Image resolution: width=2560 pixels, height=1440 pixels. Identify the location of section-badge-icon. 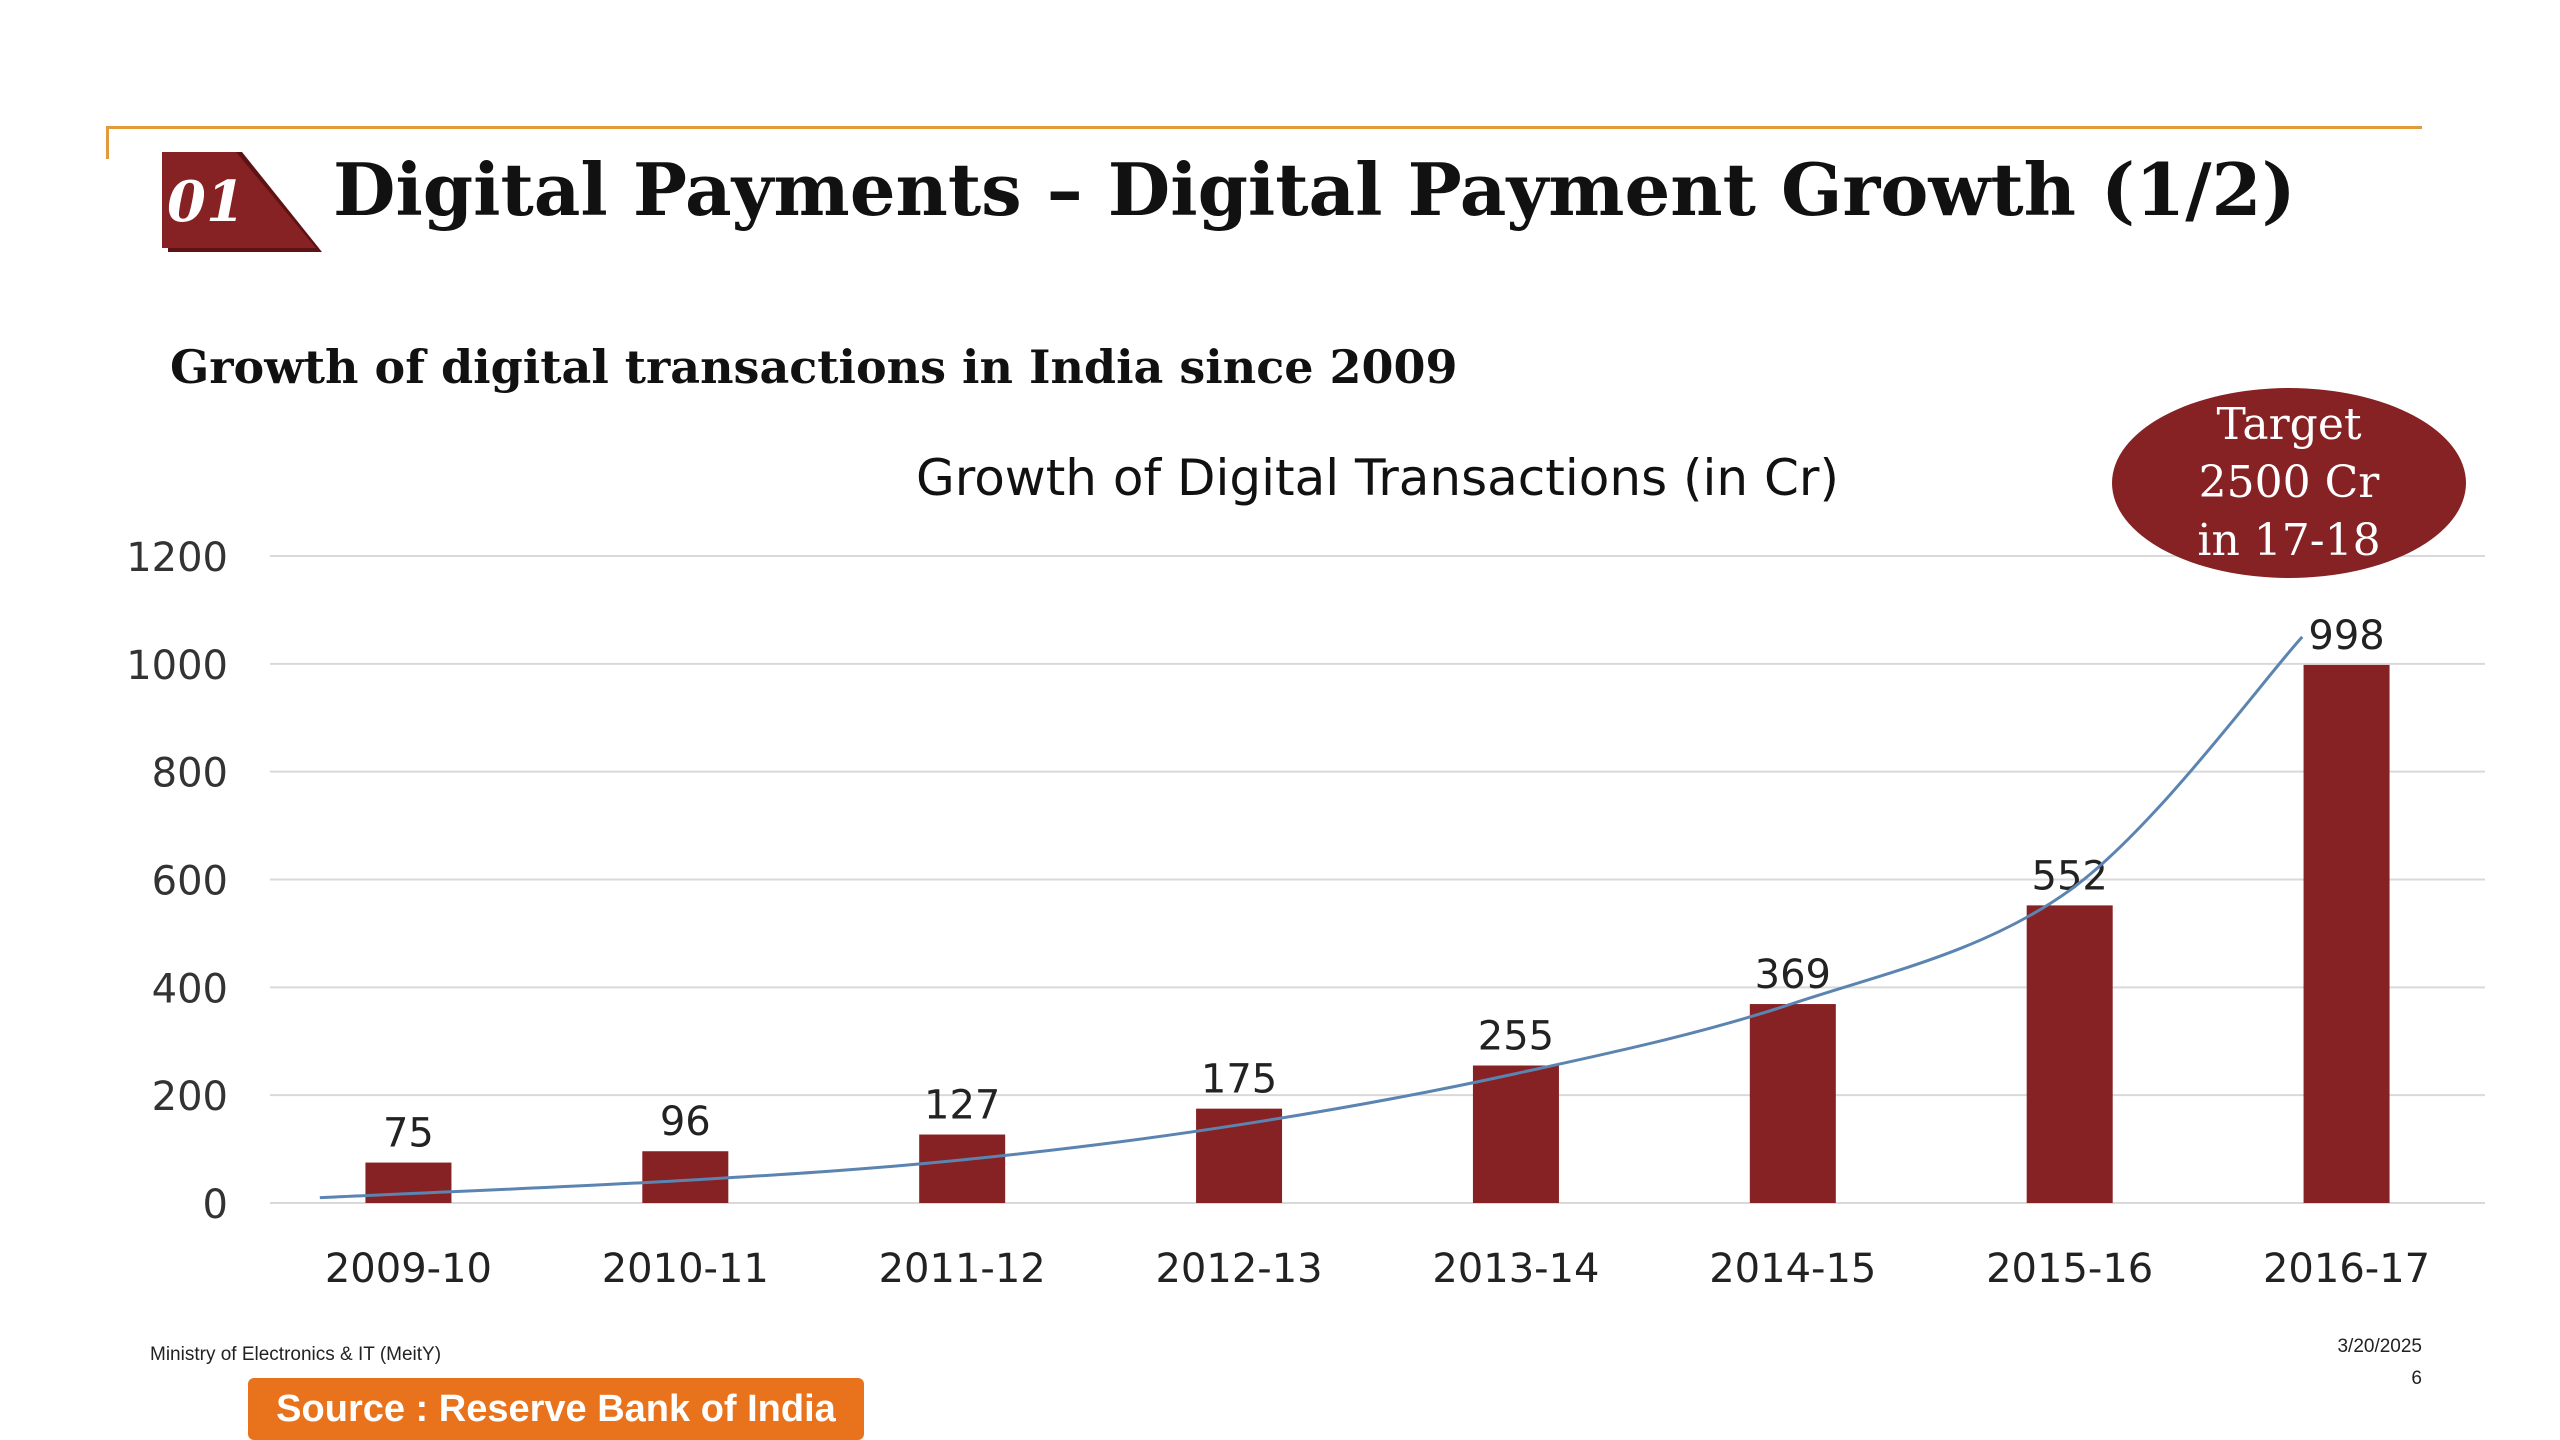
(242, 202).